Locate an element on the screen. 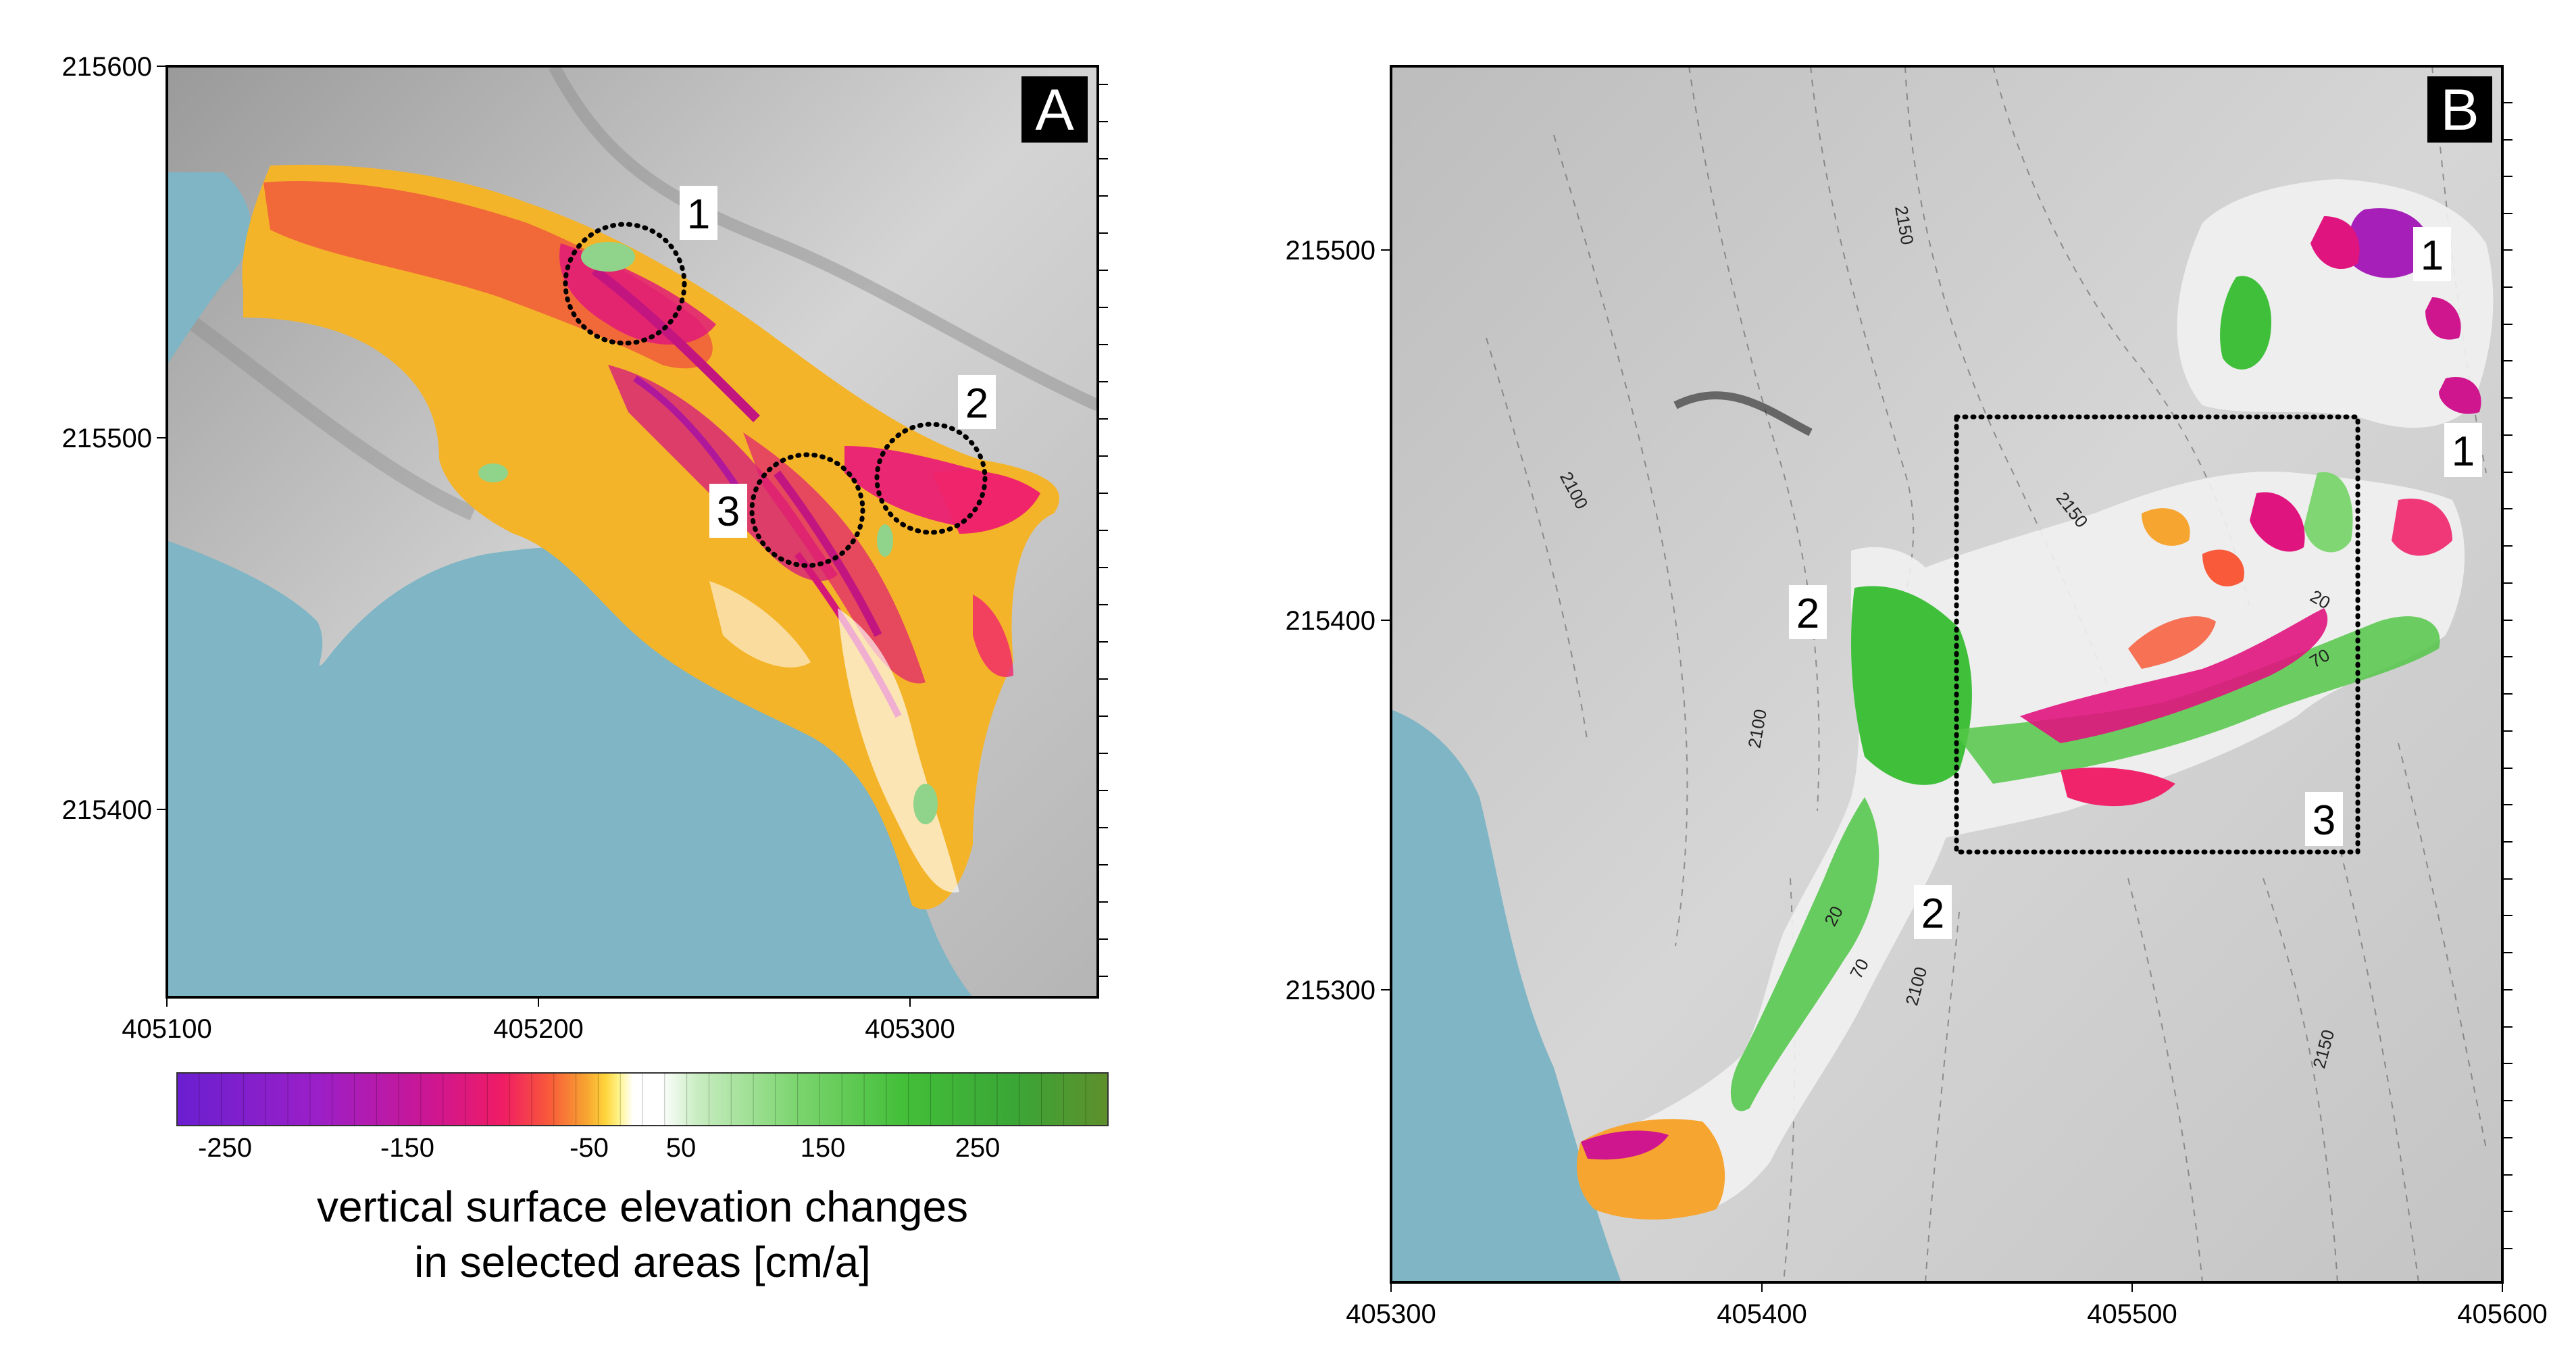 This screenshot has width=2576, height=1356. panel-b-label: B is located at coordinates (2459, 110).